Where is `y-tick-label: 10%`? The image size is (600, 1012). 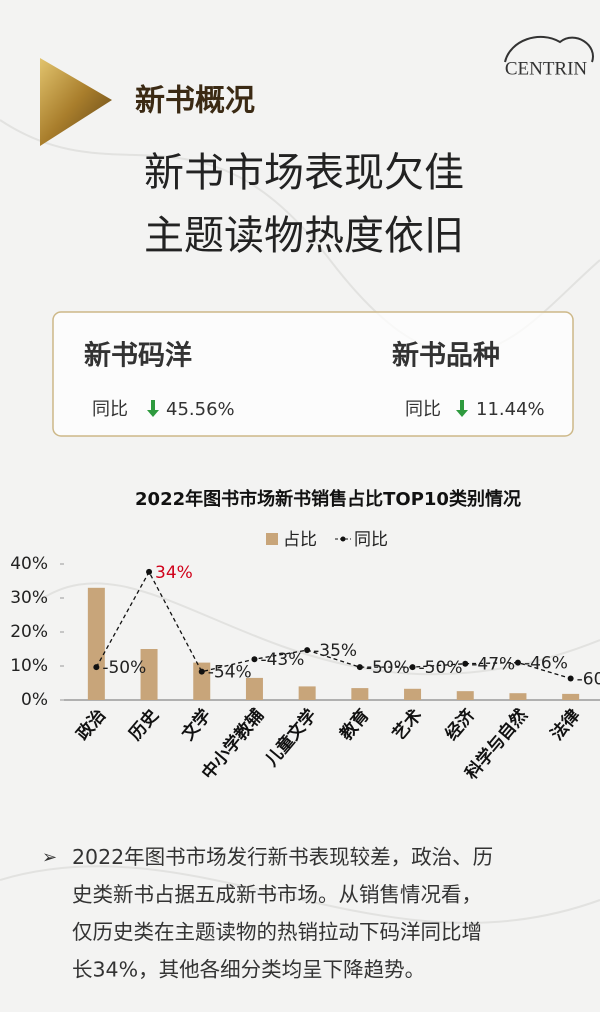
y-tick-label: 10% is located at coordinates (29, 666).